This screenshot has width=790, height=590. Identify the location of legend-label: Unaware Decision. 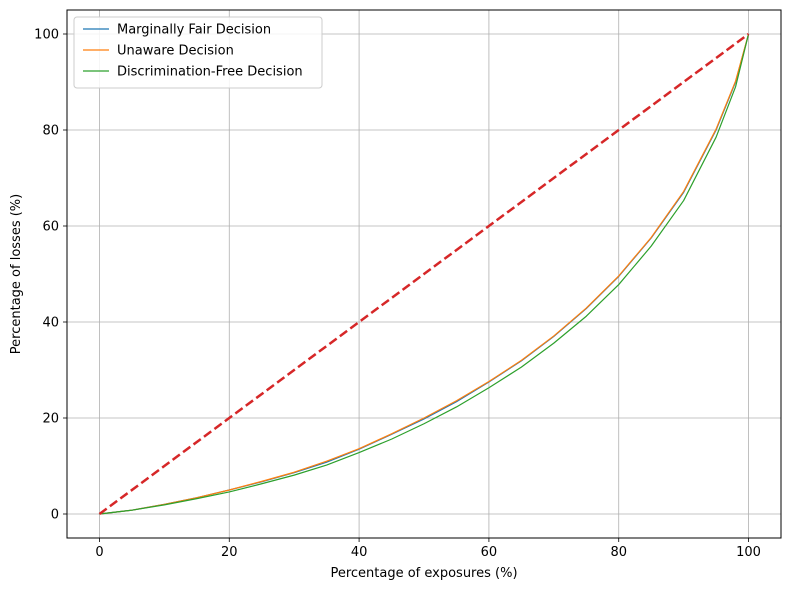
(175, 51).